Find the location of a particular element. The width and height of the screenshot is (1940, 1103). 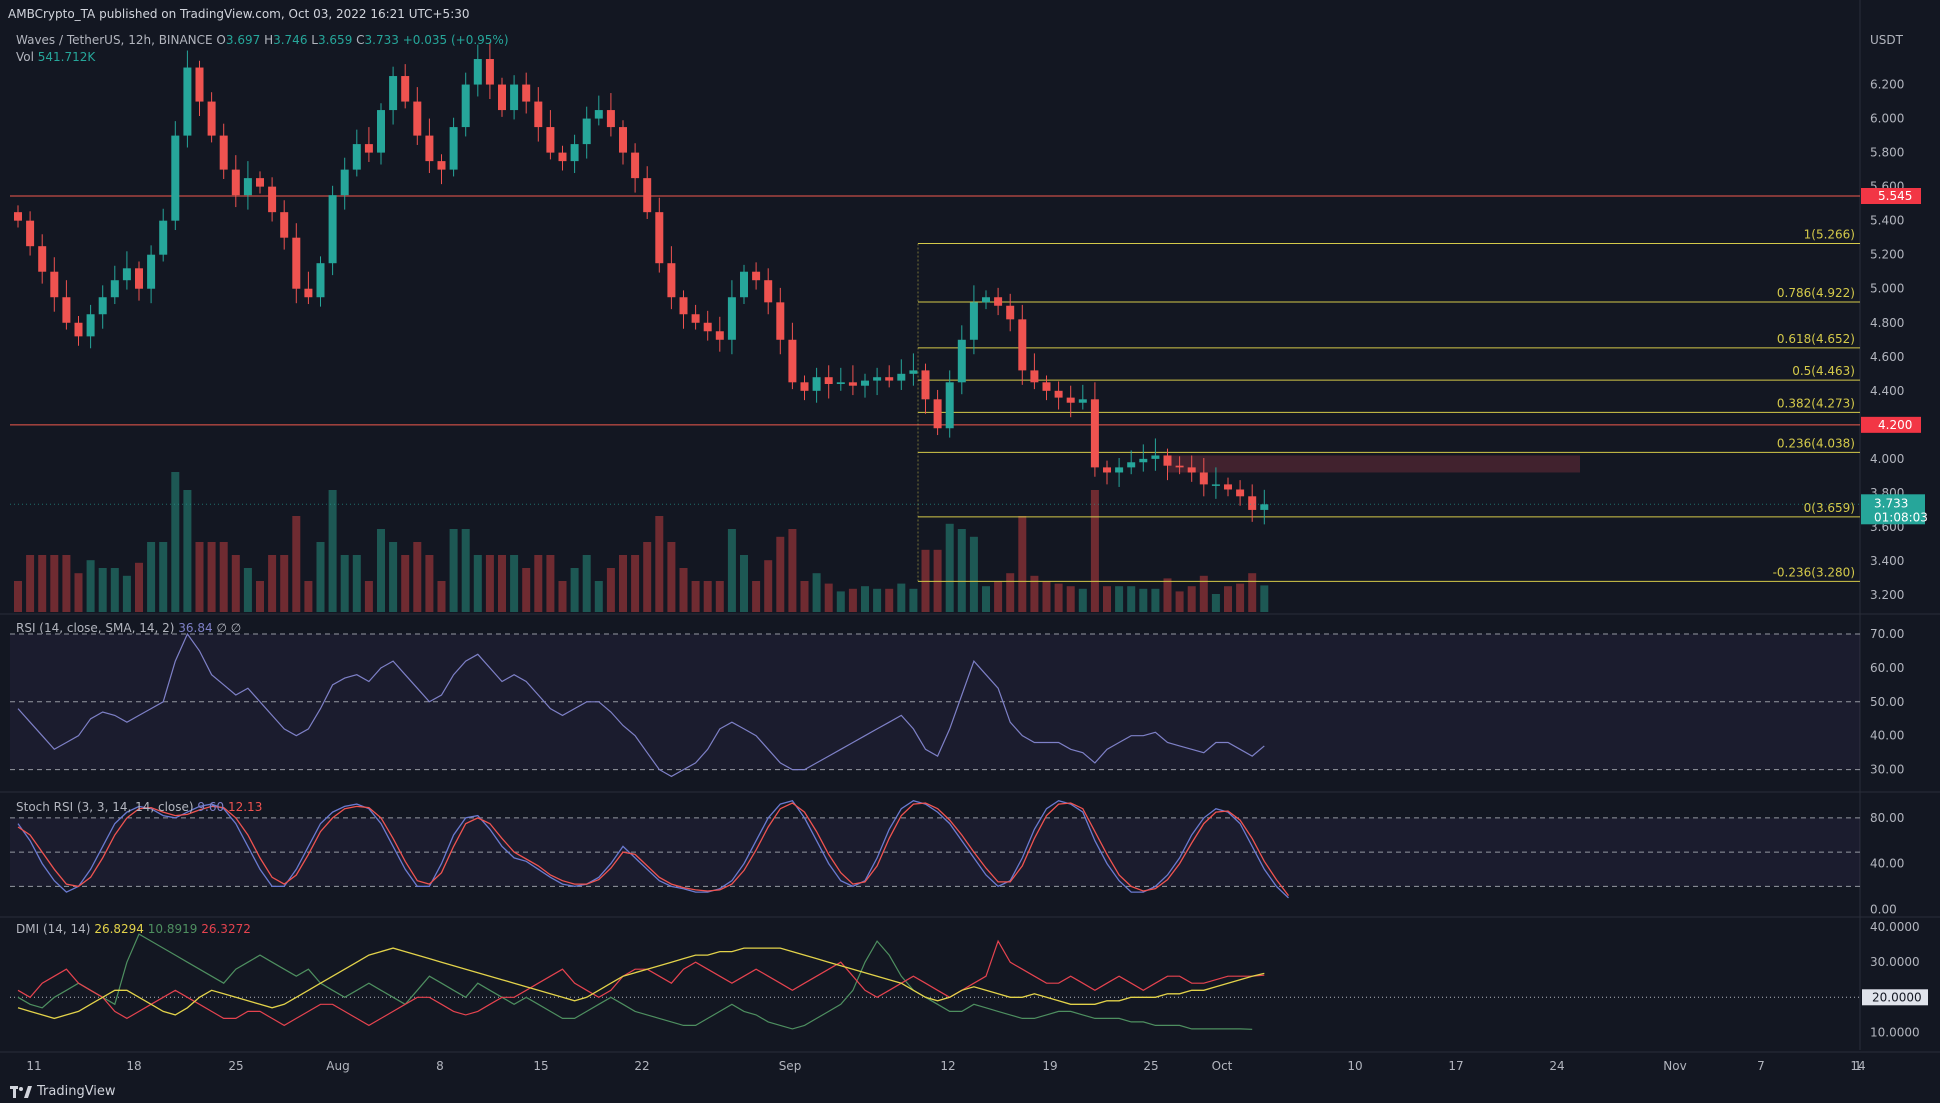

price-tick: 4.000 is located at coordinates (1887, 459).